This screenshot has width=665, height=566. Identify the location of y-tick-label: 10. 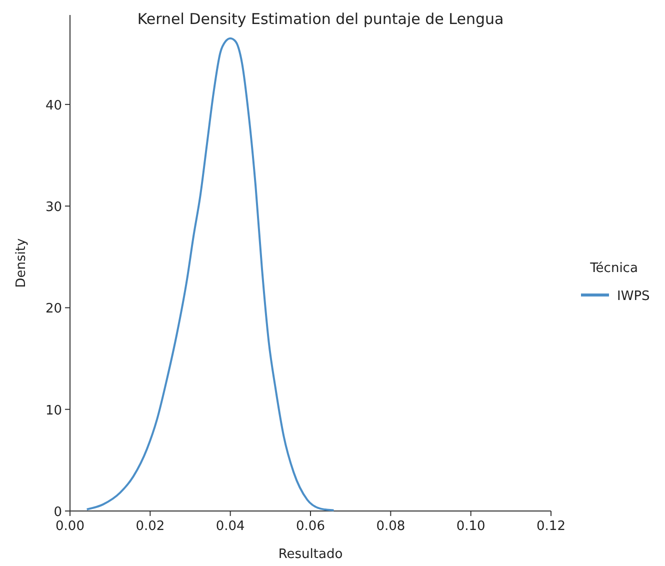
(53, 410).